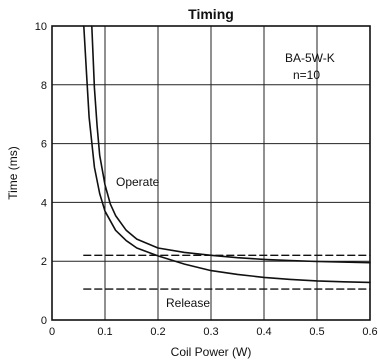 This screenshot has width=378, height=362. Describe the element at coordinates (44, 262) in the screenshot. I see `y-tick-label: 2` at that location.